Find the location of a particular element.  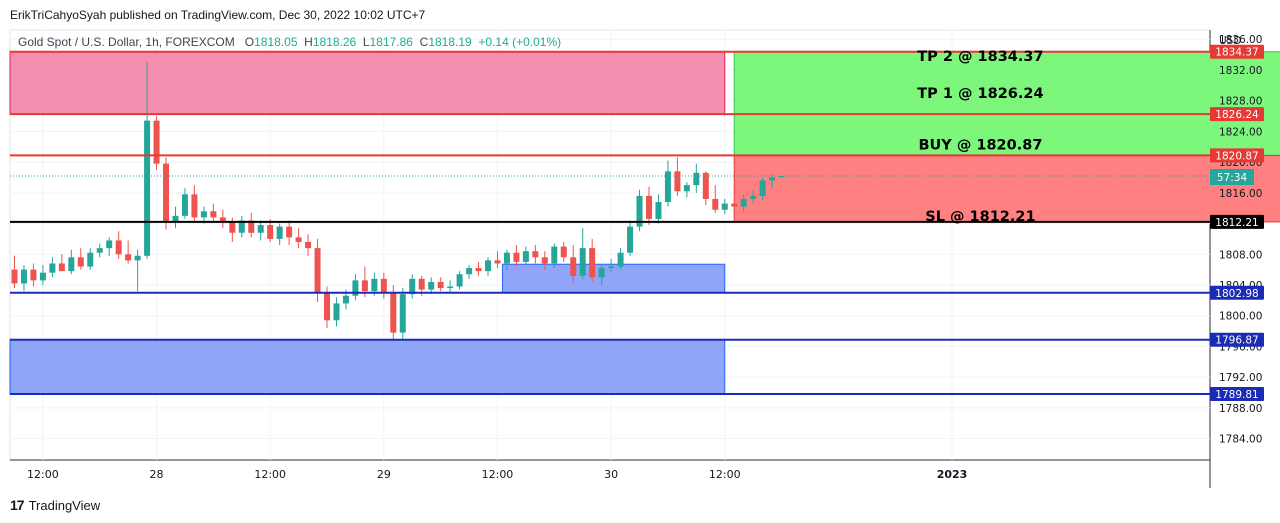

low-label: L is located at coordinates (366, 42).